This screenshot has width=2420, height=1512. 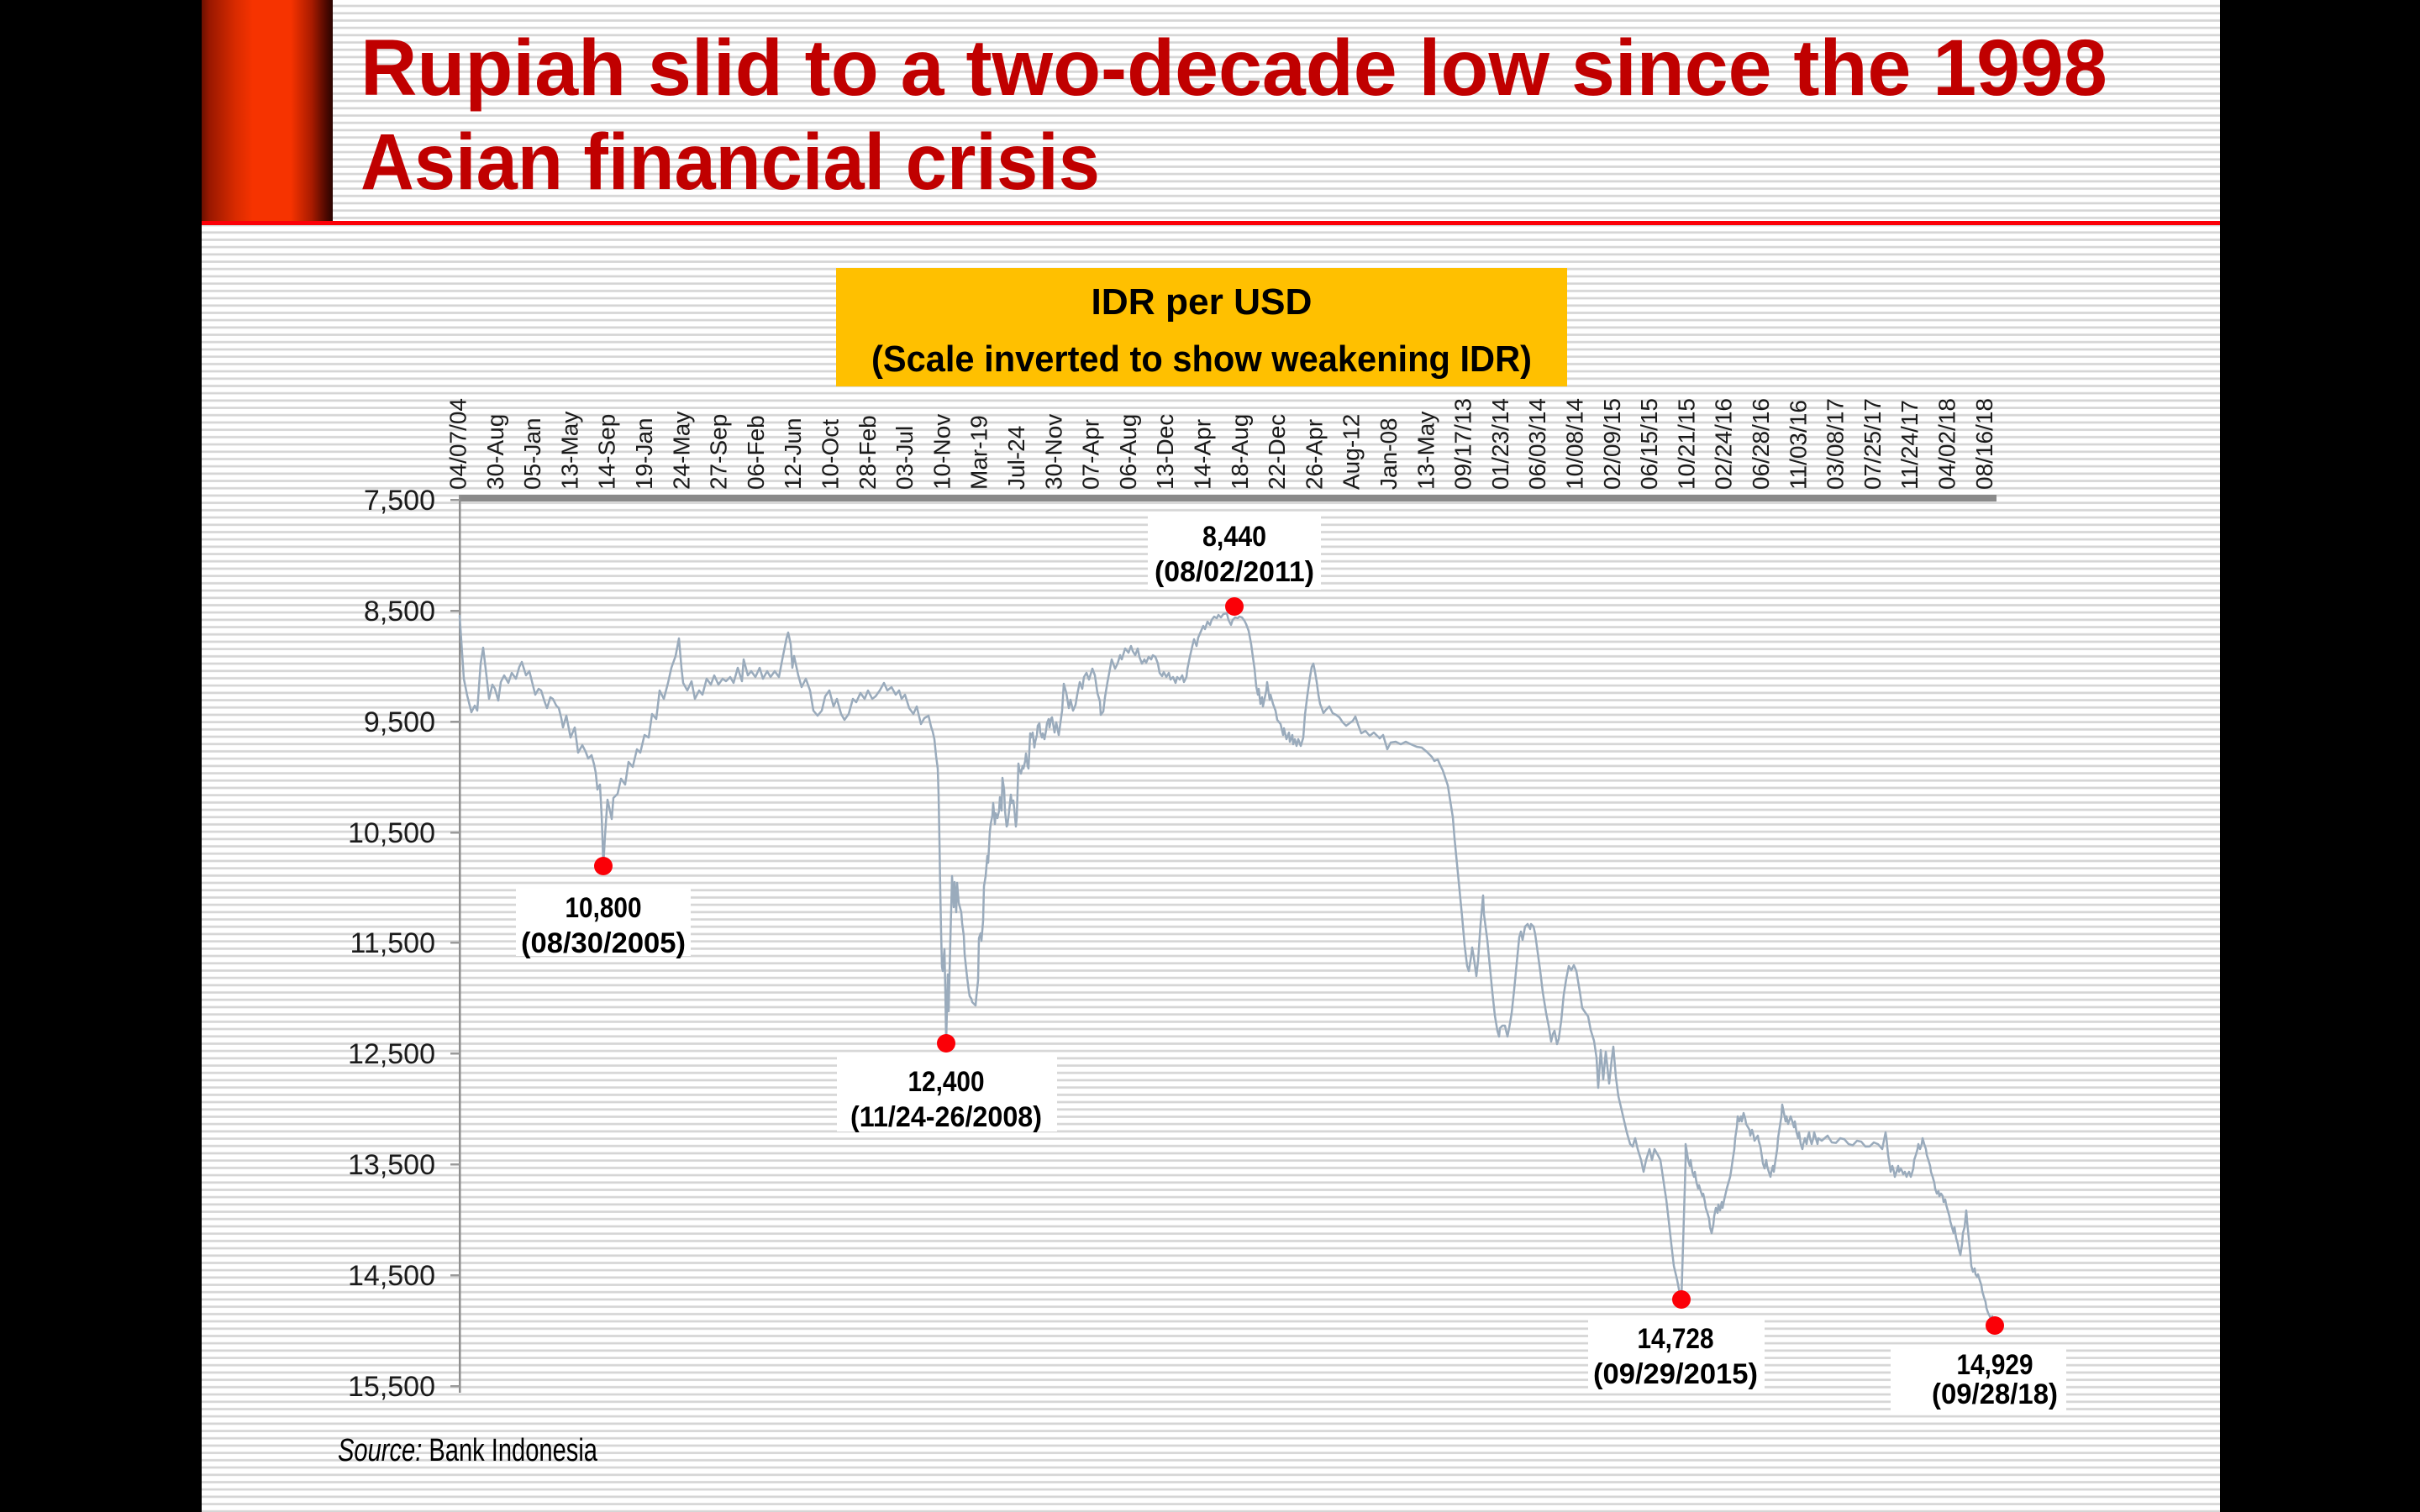 I want to click on svg-text: 7,500, so click(x=399, y=501).